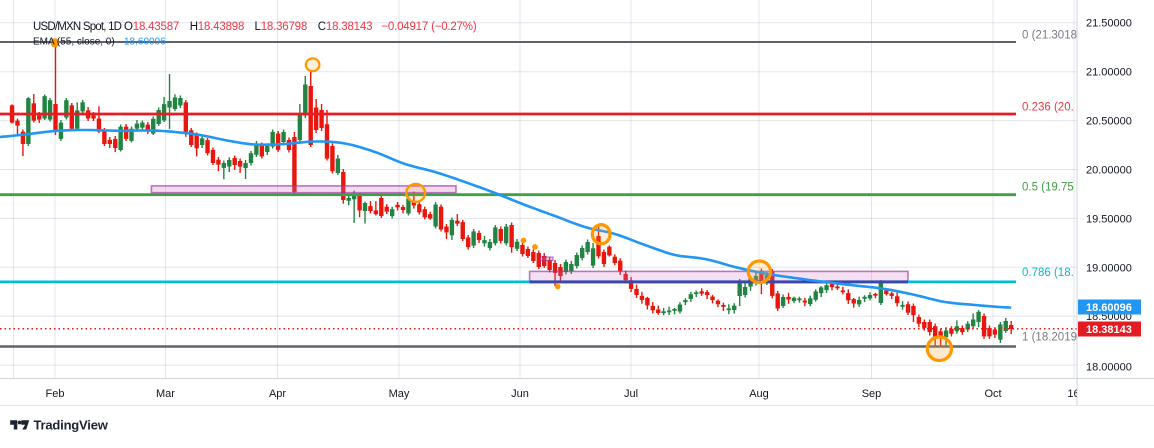 Image resolution: width=1154 pixels, height=448 pixels. I want to click on svg-text: 18.00000, so click(1109, 367).